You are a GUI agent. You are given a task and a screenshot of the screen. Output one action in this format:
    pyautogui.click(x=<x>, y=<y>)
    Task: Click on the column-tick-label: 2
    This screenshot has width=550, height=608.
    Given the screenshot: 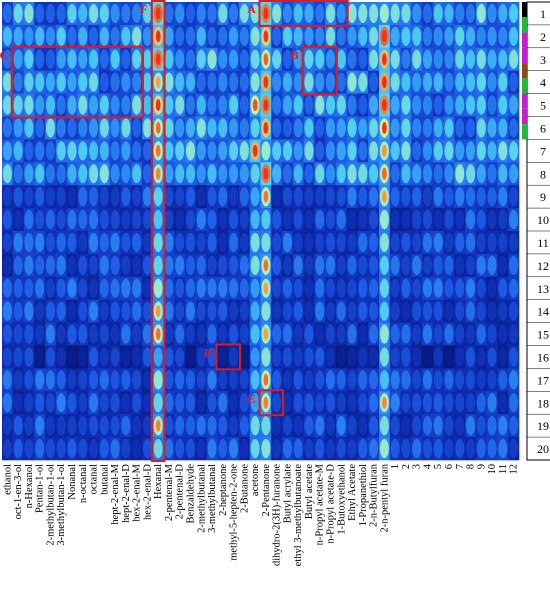 What is the action you would take?
    pyautogui.click(x=406, y=466)
    